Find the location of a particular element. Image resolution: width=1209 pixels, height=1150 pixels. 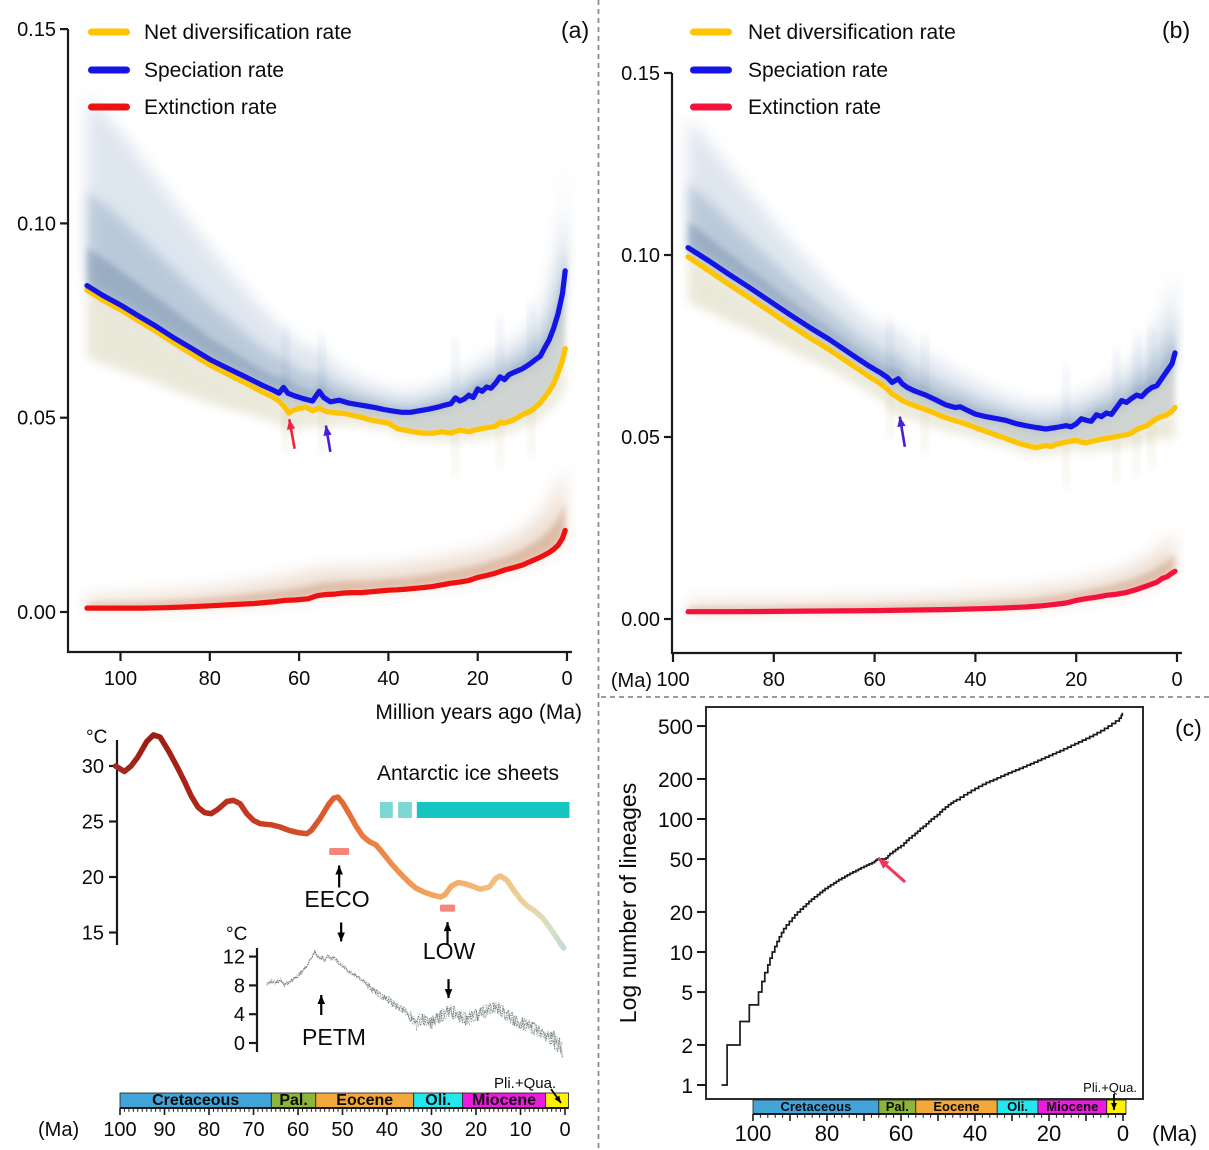

panel-b-ma-label: (Ma) is located at coordinates (631, 681).